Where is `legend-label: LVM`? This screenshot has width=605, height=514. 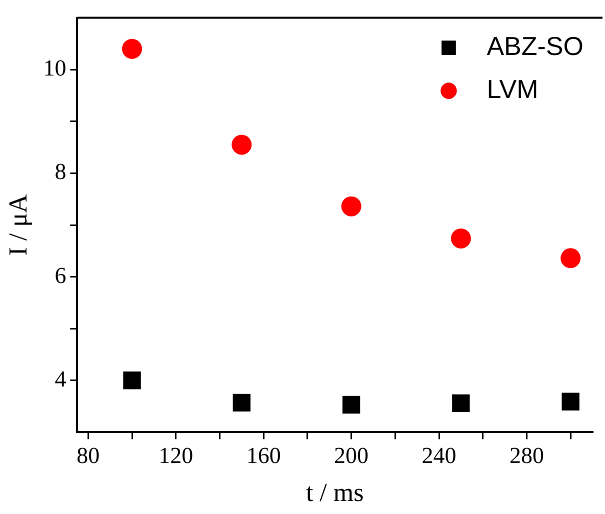
legend-label: LVM is located at coordinates (512, 89).